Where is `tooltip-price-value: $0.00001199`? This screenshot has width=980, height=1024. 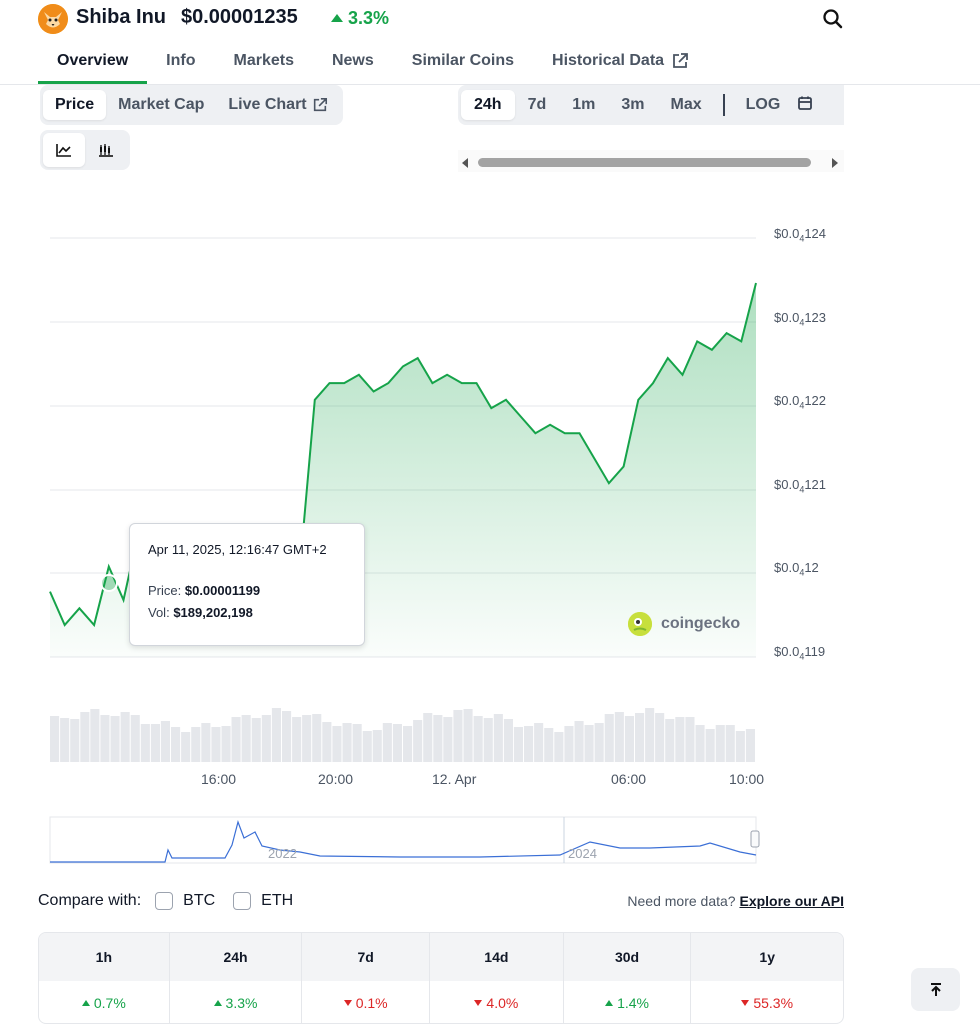
tooltip-price-value: $0.00001199 is located at coordinates (222, 590).